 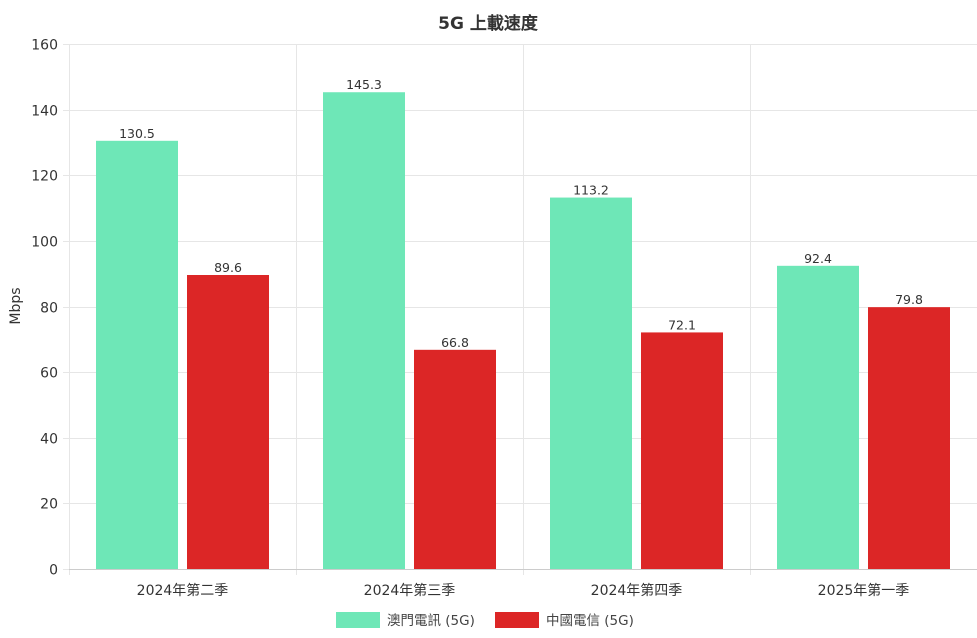 I want to click on y-tick-label: 0, so click(x=53, y=571).